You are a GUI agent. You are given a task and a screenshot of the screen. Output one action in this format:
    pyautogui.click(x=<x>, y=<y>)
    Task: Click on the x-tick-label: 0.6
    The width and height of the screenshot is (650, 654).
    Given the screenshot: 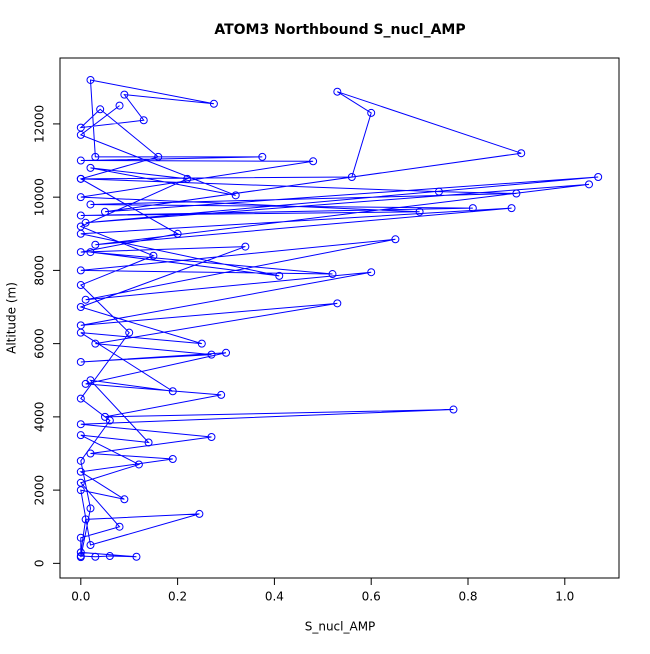 What is the action you would take?
    pyautogui.click(x=371, y=597)
    